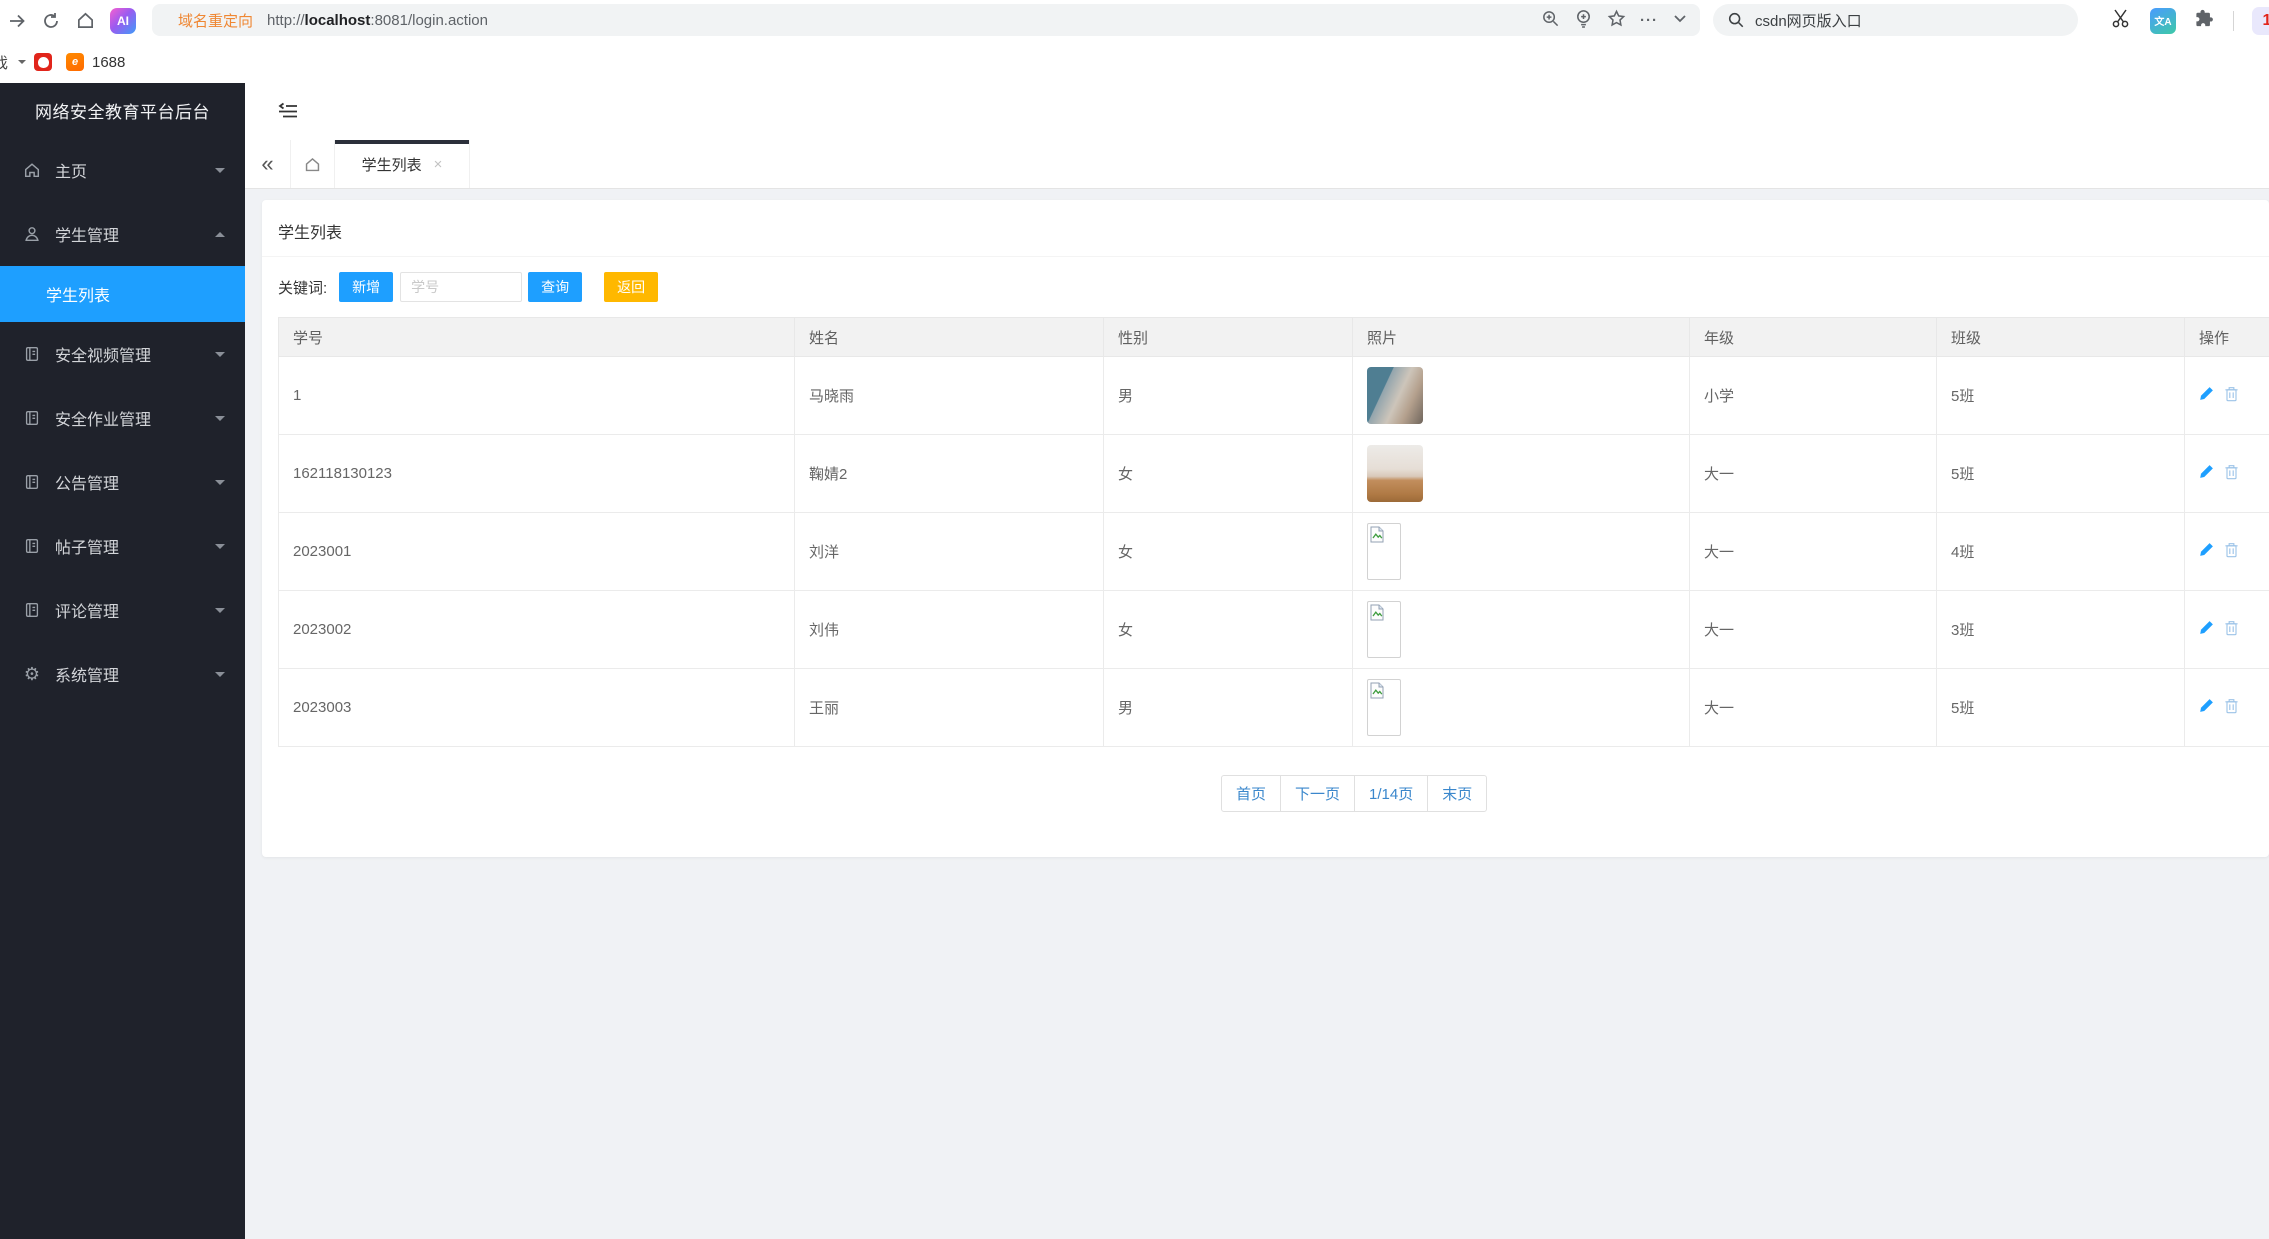 The height and width of the screenshot is (1239, 2269). I want to click on forward-icon, so click(17, 21).